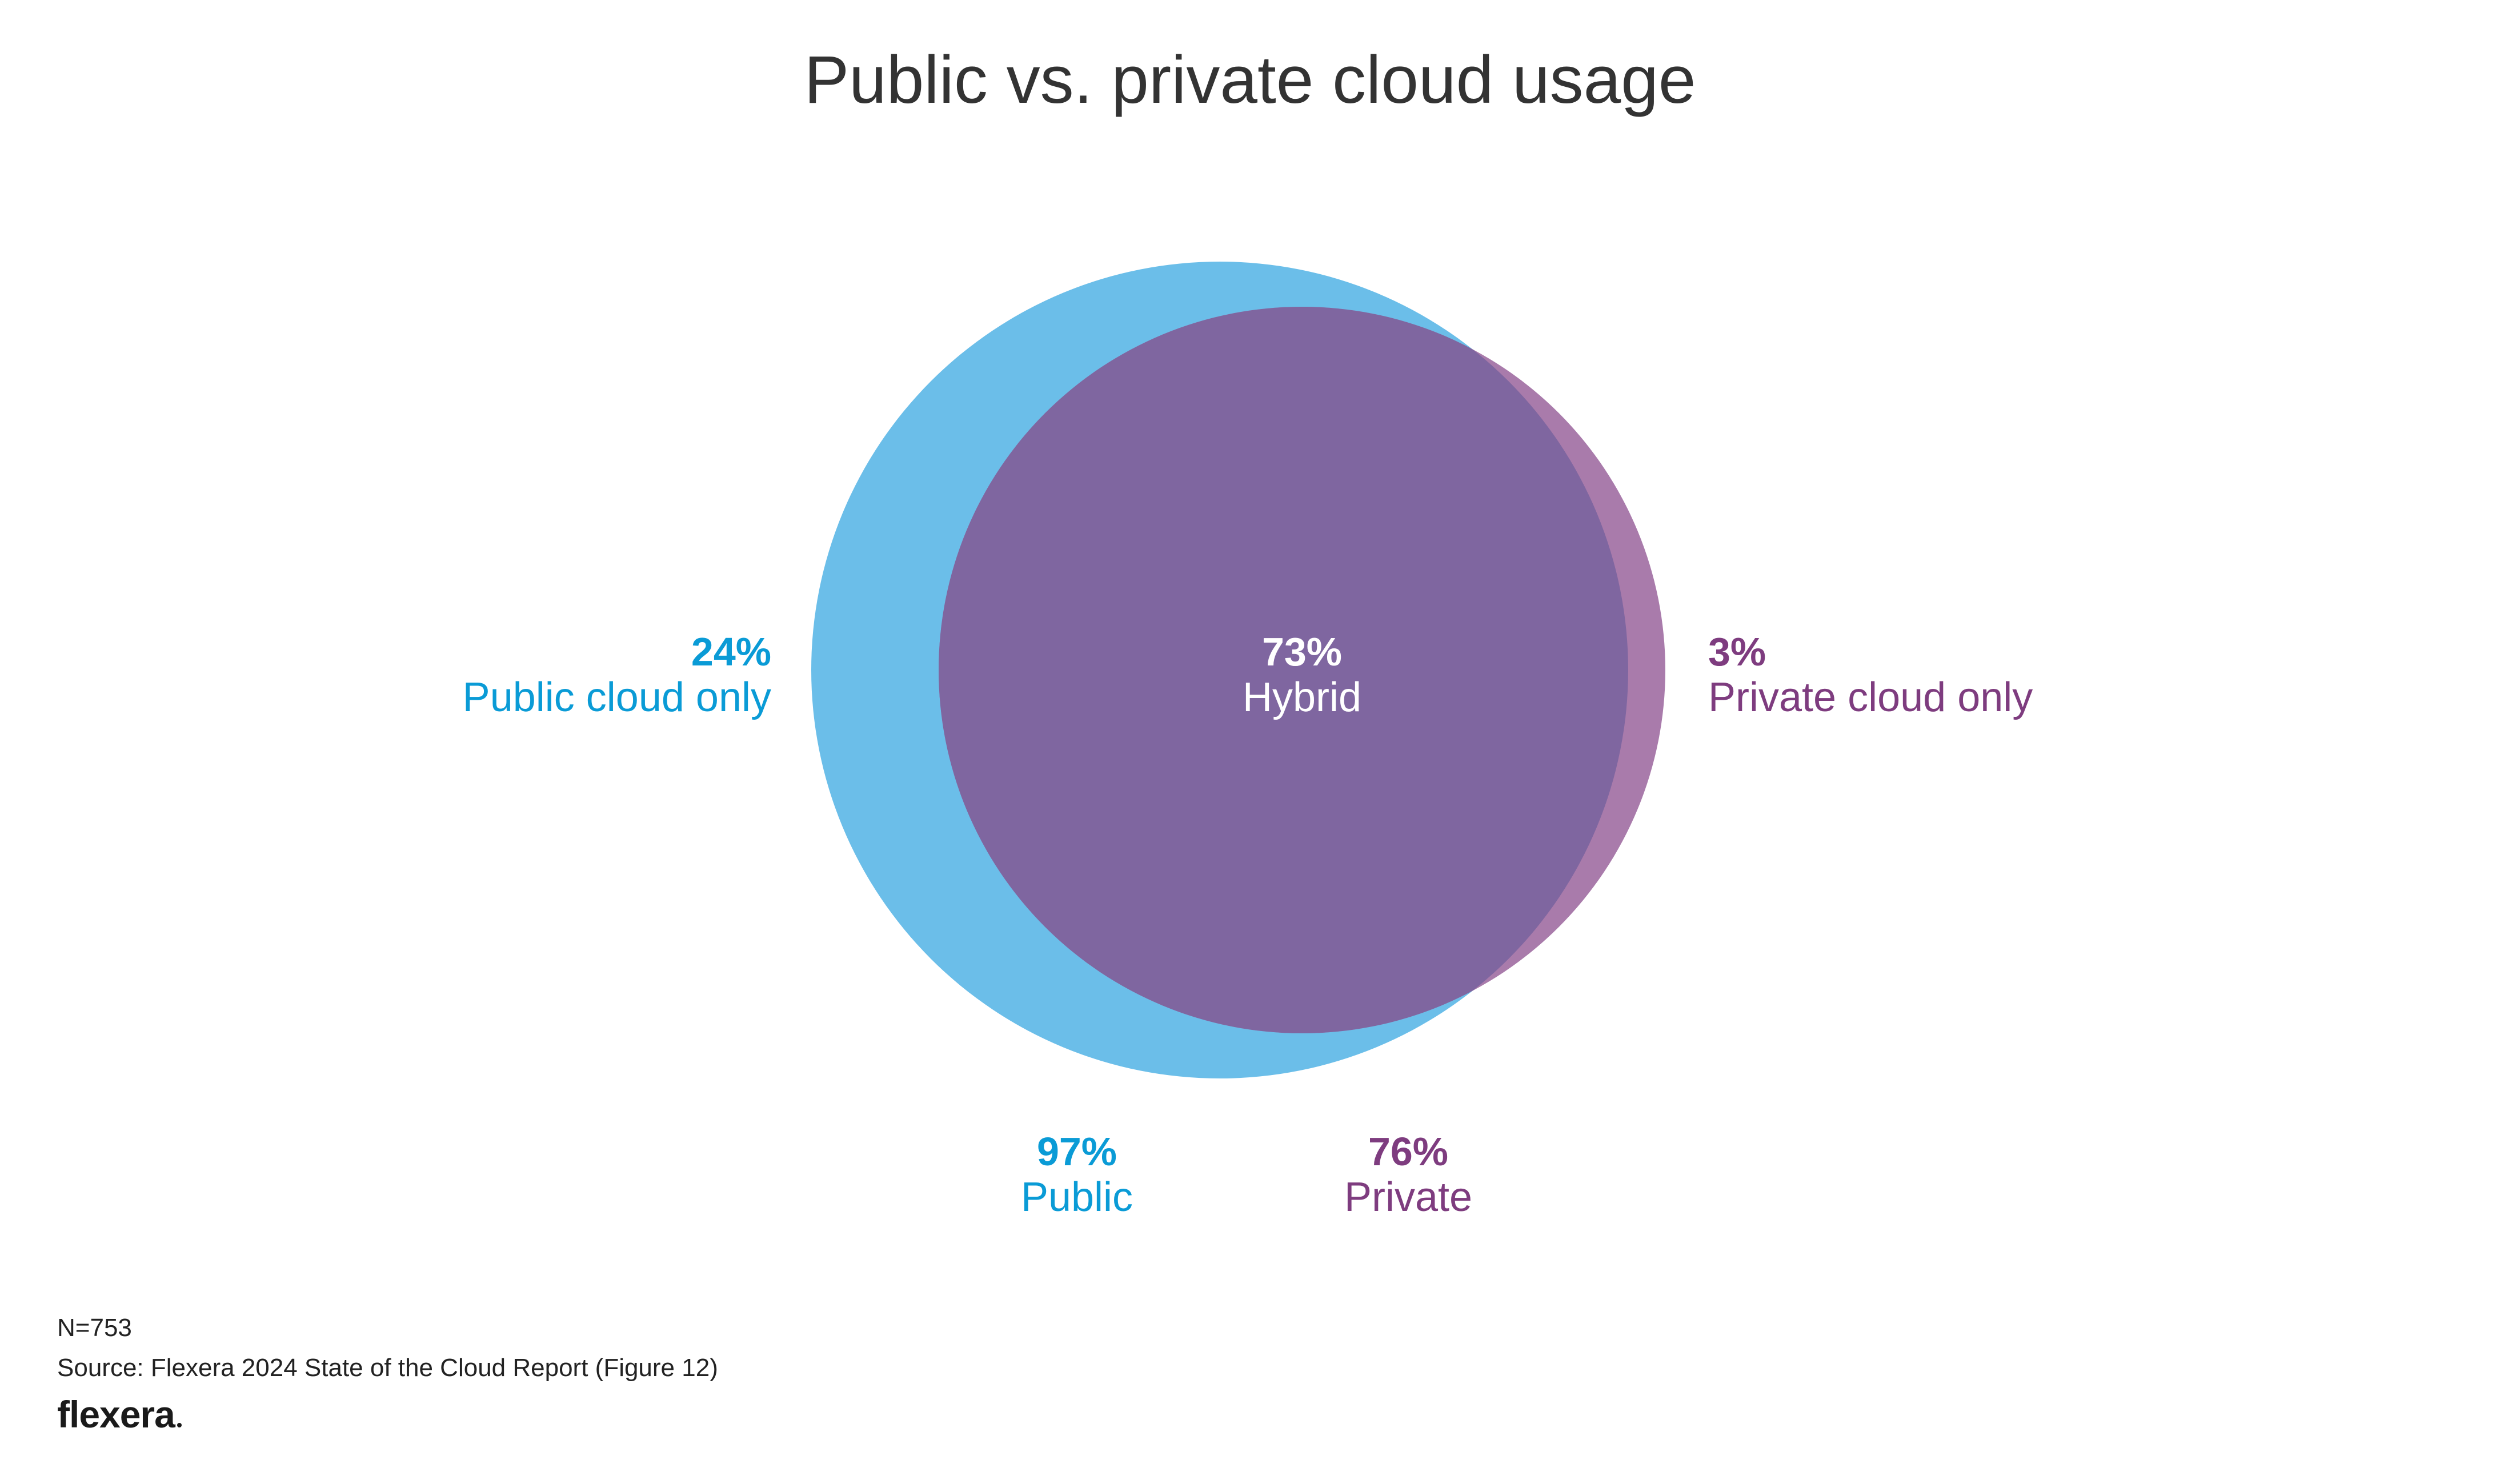 The image size is (2500, 1484). I want to click on logo-wordmark: flexera, so click(116, 1414).